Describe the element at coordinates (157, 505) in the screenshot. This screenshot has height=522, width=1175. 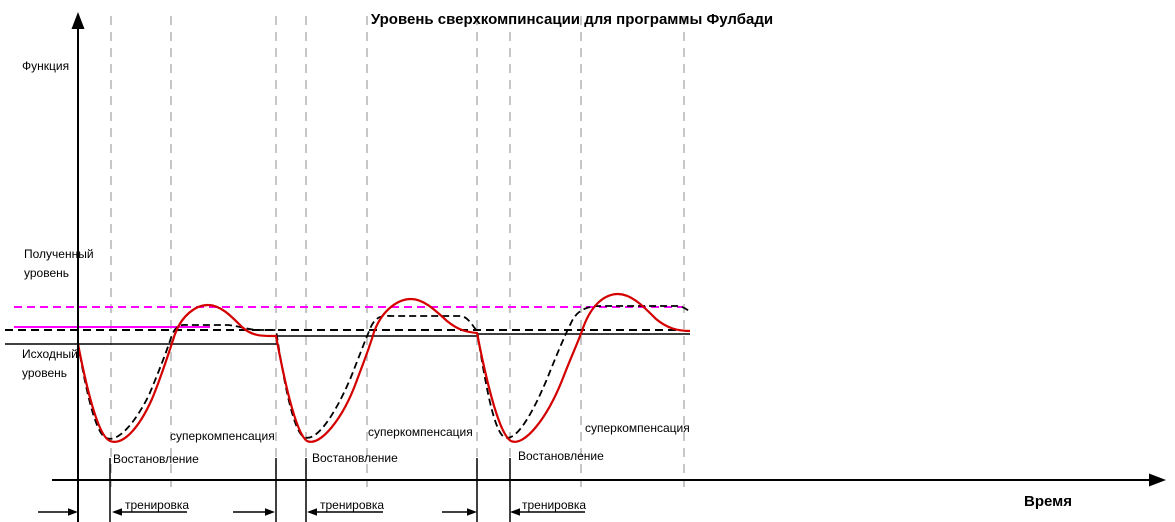
I see `training-label-1: тренировка` at that location.